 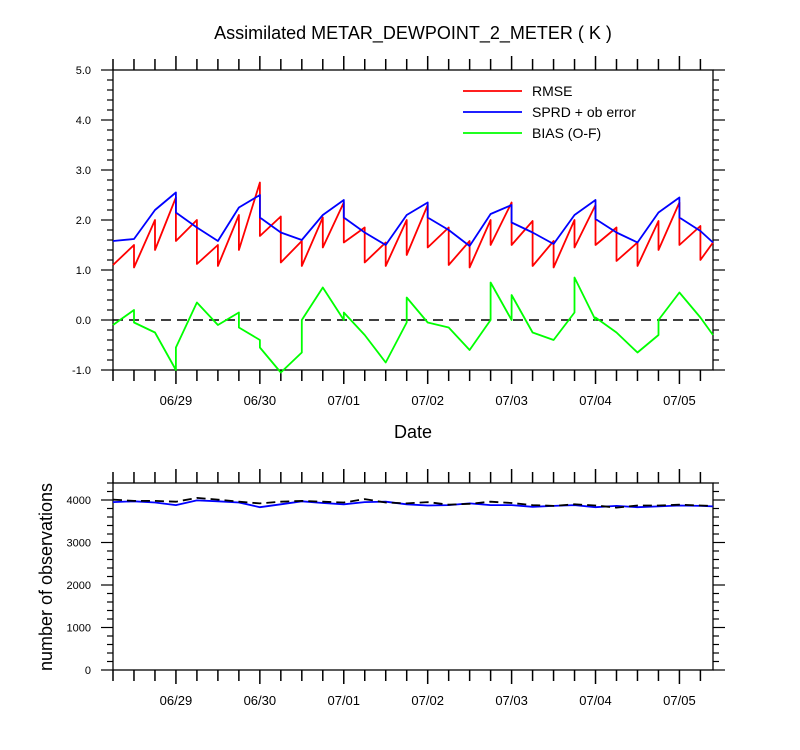 What do you see at coordinates (83, 121) in the screenshot?
I see `y-tick-label: 4.0` at bounding box center [83, 121].